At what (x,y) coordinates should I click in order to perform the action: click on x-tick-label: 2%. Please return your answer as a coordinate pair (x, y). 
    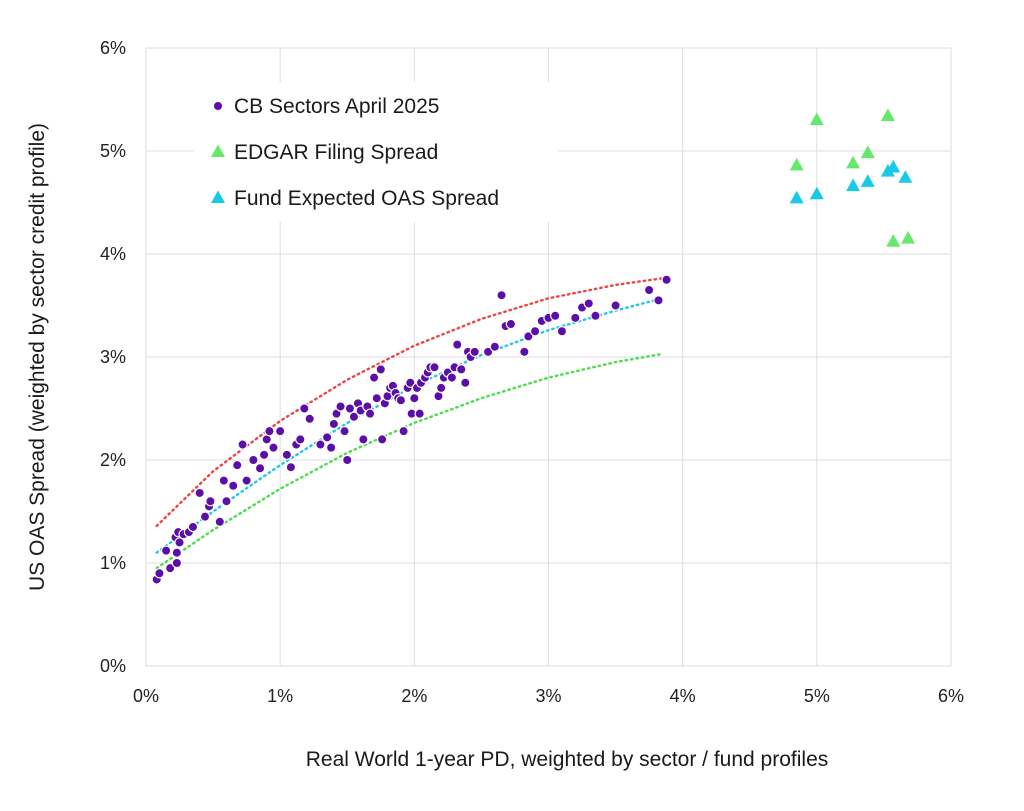
    Looking at the image, I should click on (414, 696).